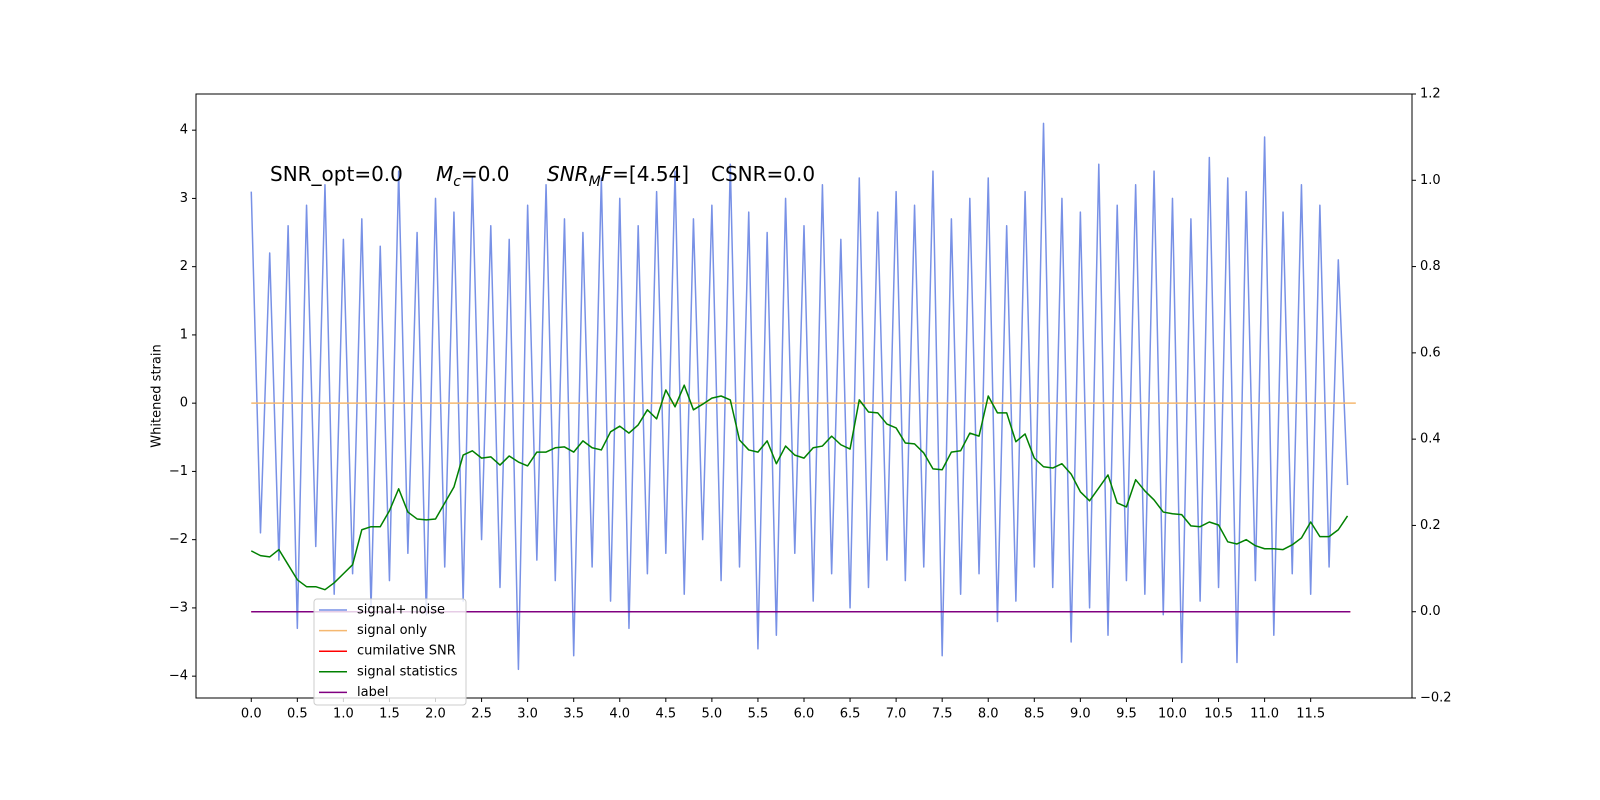 The image size is (1600, 800). I want to click on x-tick-label: 2.0, so click(435, 714).